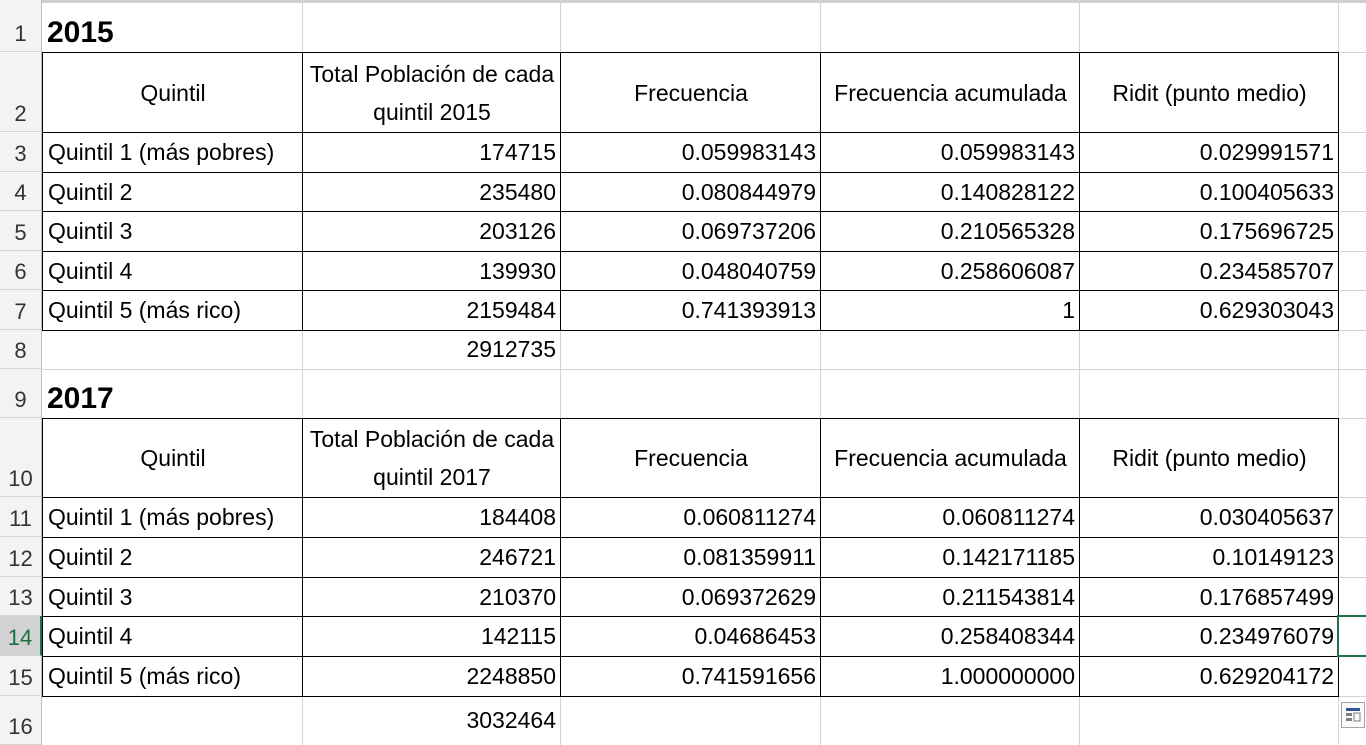 Image resolution: width=1366 pixels, height=745 pixels. I want to click on row-header-3: 3, so click(21, 152).